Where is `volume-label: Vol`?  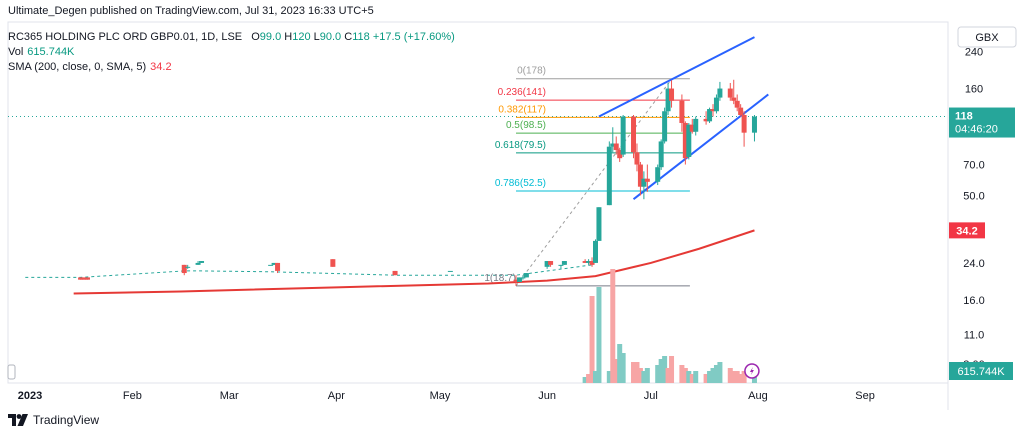 volume-label: Vol is located at coordinates (16, 52).